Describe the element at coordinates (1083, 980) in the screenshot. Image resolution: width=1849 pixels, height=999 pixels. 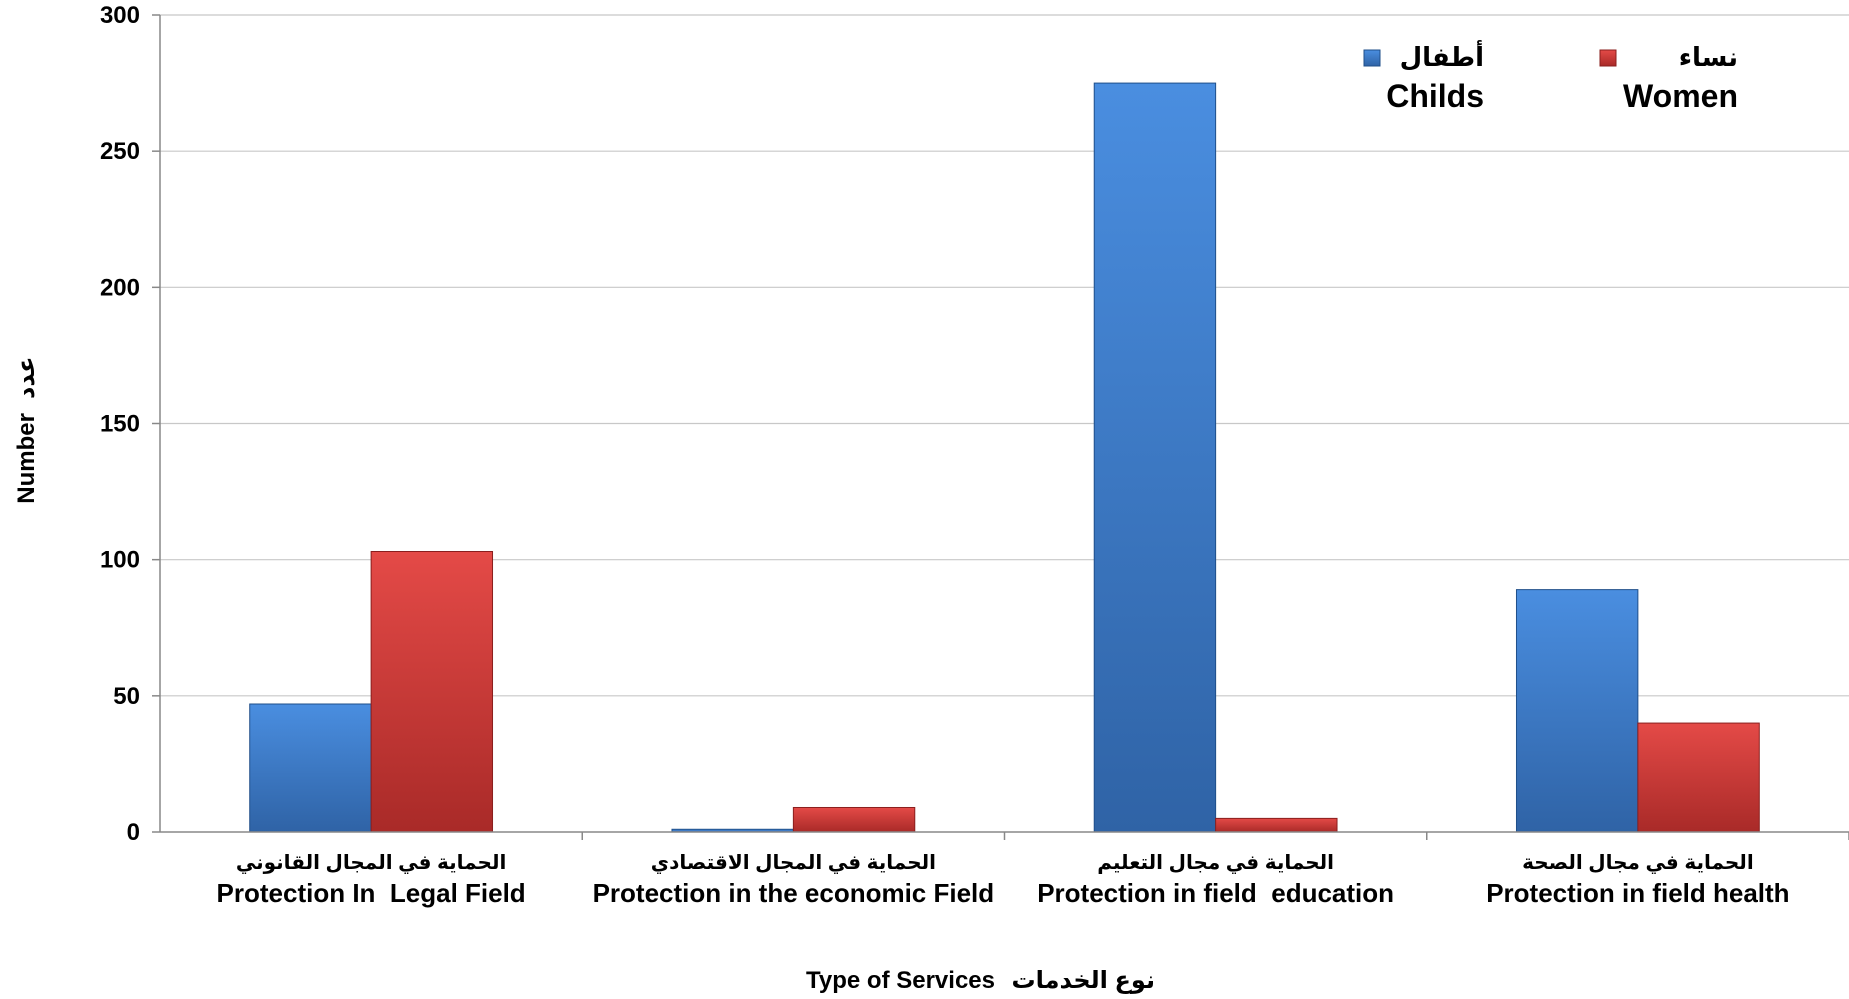
I see `x-axis-title-ar: نوع الخدمات` at that location.